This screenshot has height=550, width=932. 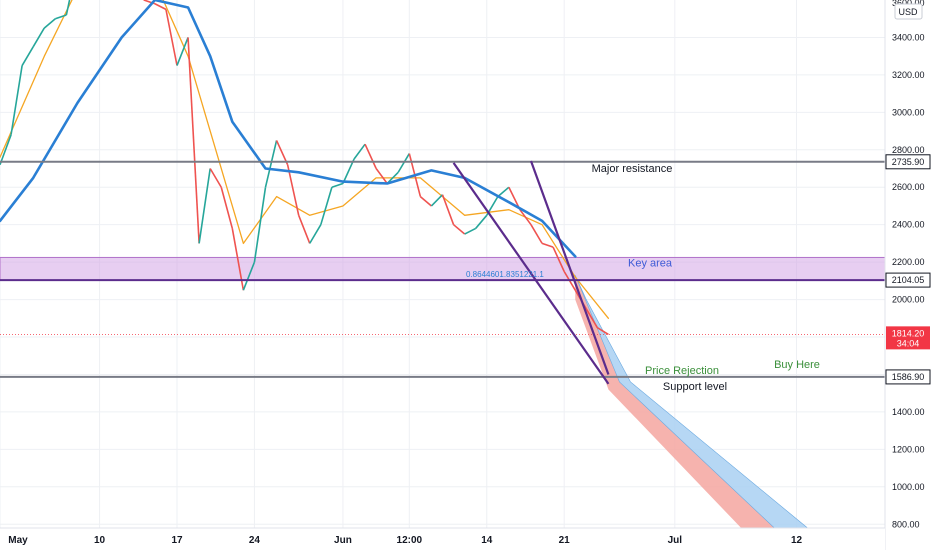 I want to click on major-resistance-tag, so click(x=908, y=162).